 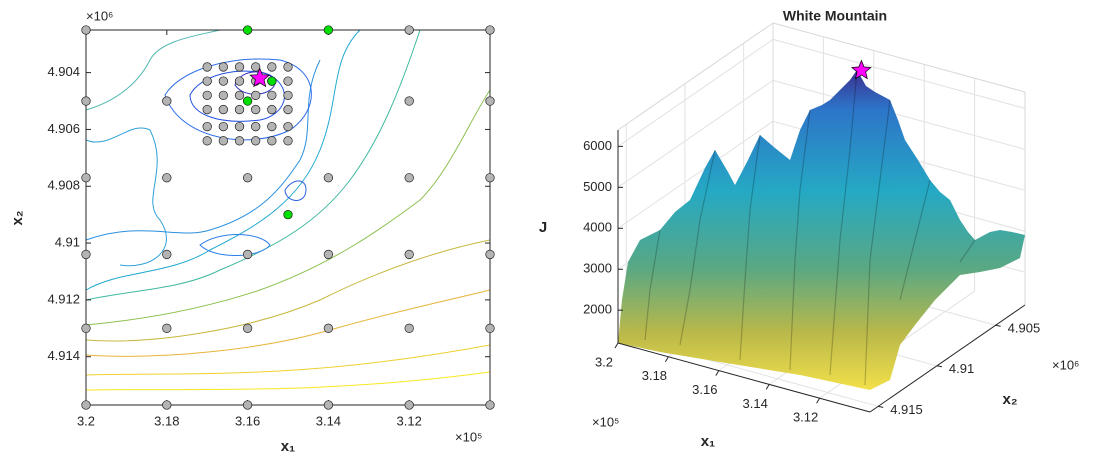 What do you see at coordinates (744, 377) in the screenshot?
I see `x-axis` at bounding box center [744, 377].